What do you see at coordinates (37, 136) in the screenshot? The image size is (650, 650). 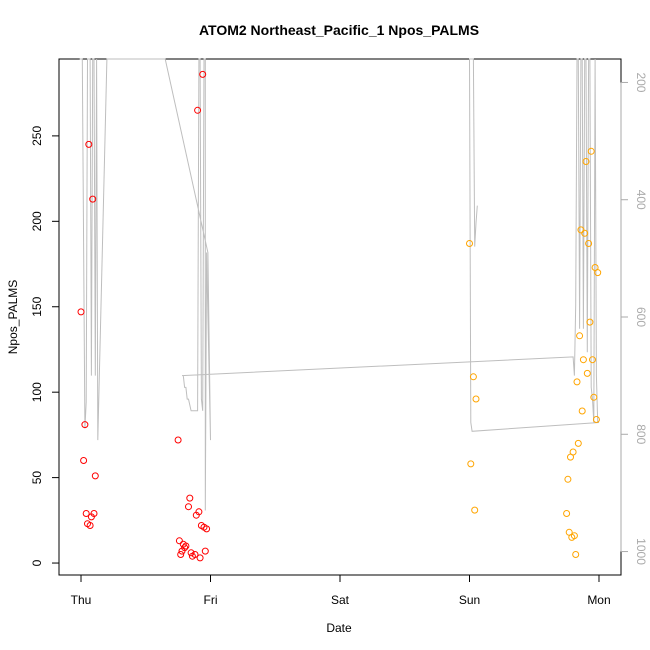 I see `y-tick-label: 250` at bounding box center [37, 136].